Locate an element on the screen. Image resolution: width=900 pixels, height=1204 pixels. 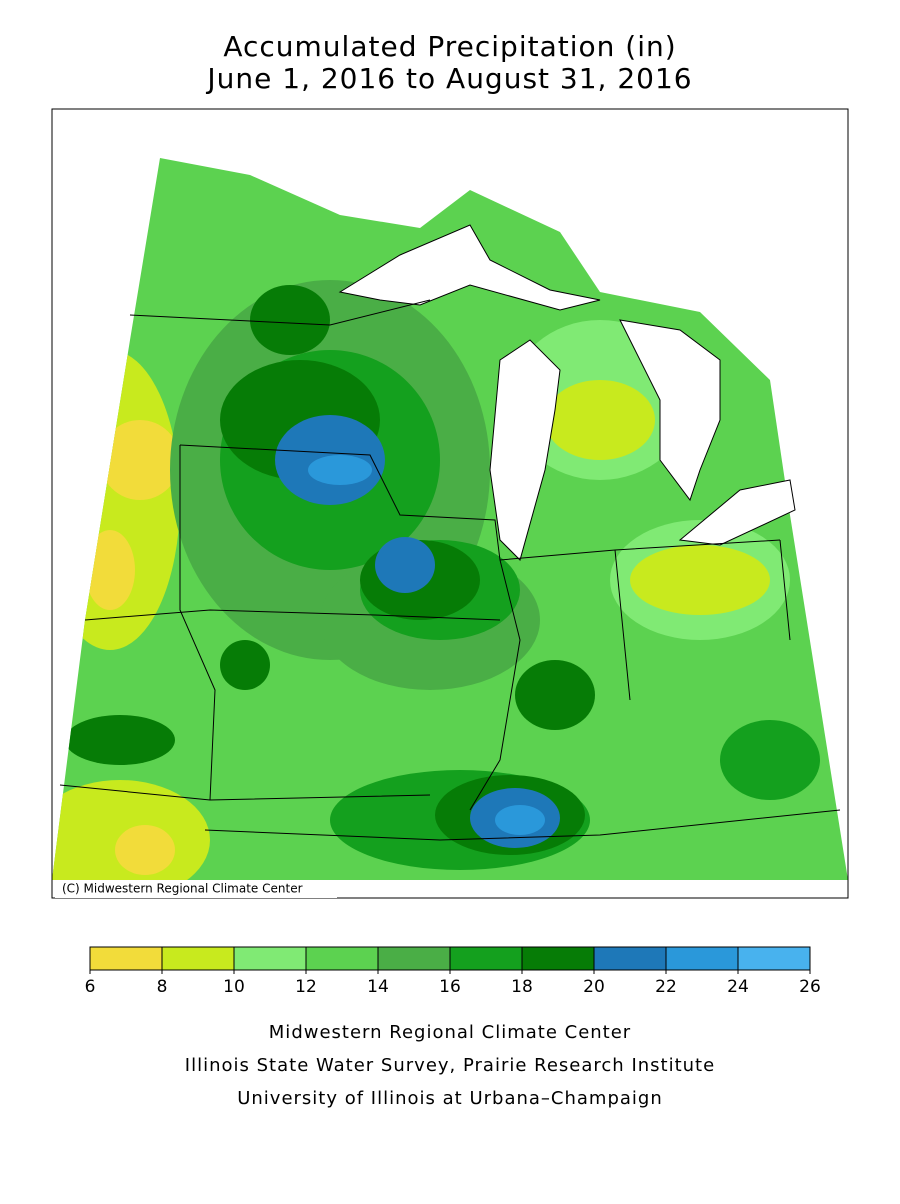
legend-tick-label: 24 is located at coordinates (738, 987).